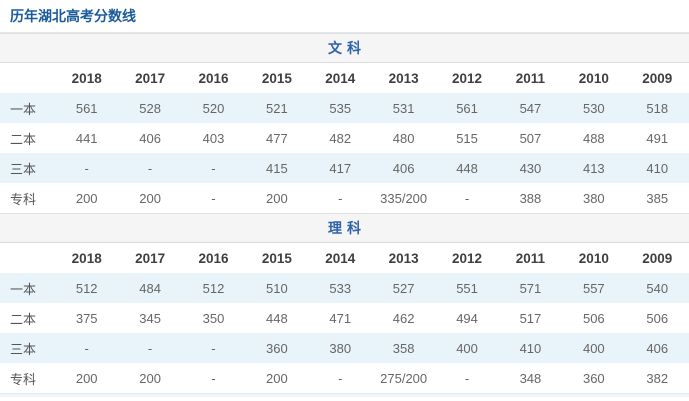 Image resolution: width=689 pixels, height=401 pixels. I want to click on table-row: 二本 375 345 350 448 471 462 494 517 506 506, so click(344, 318).